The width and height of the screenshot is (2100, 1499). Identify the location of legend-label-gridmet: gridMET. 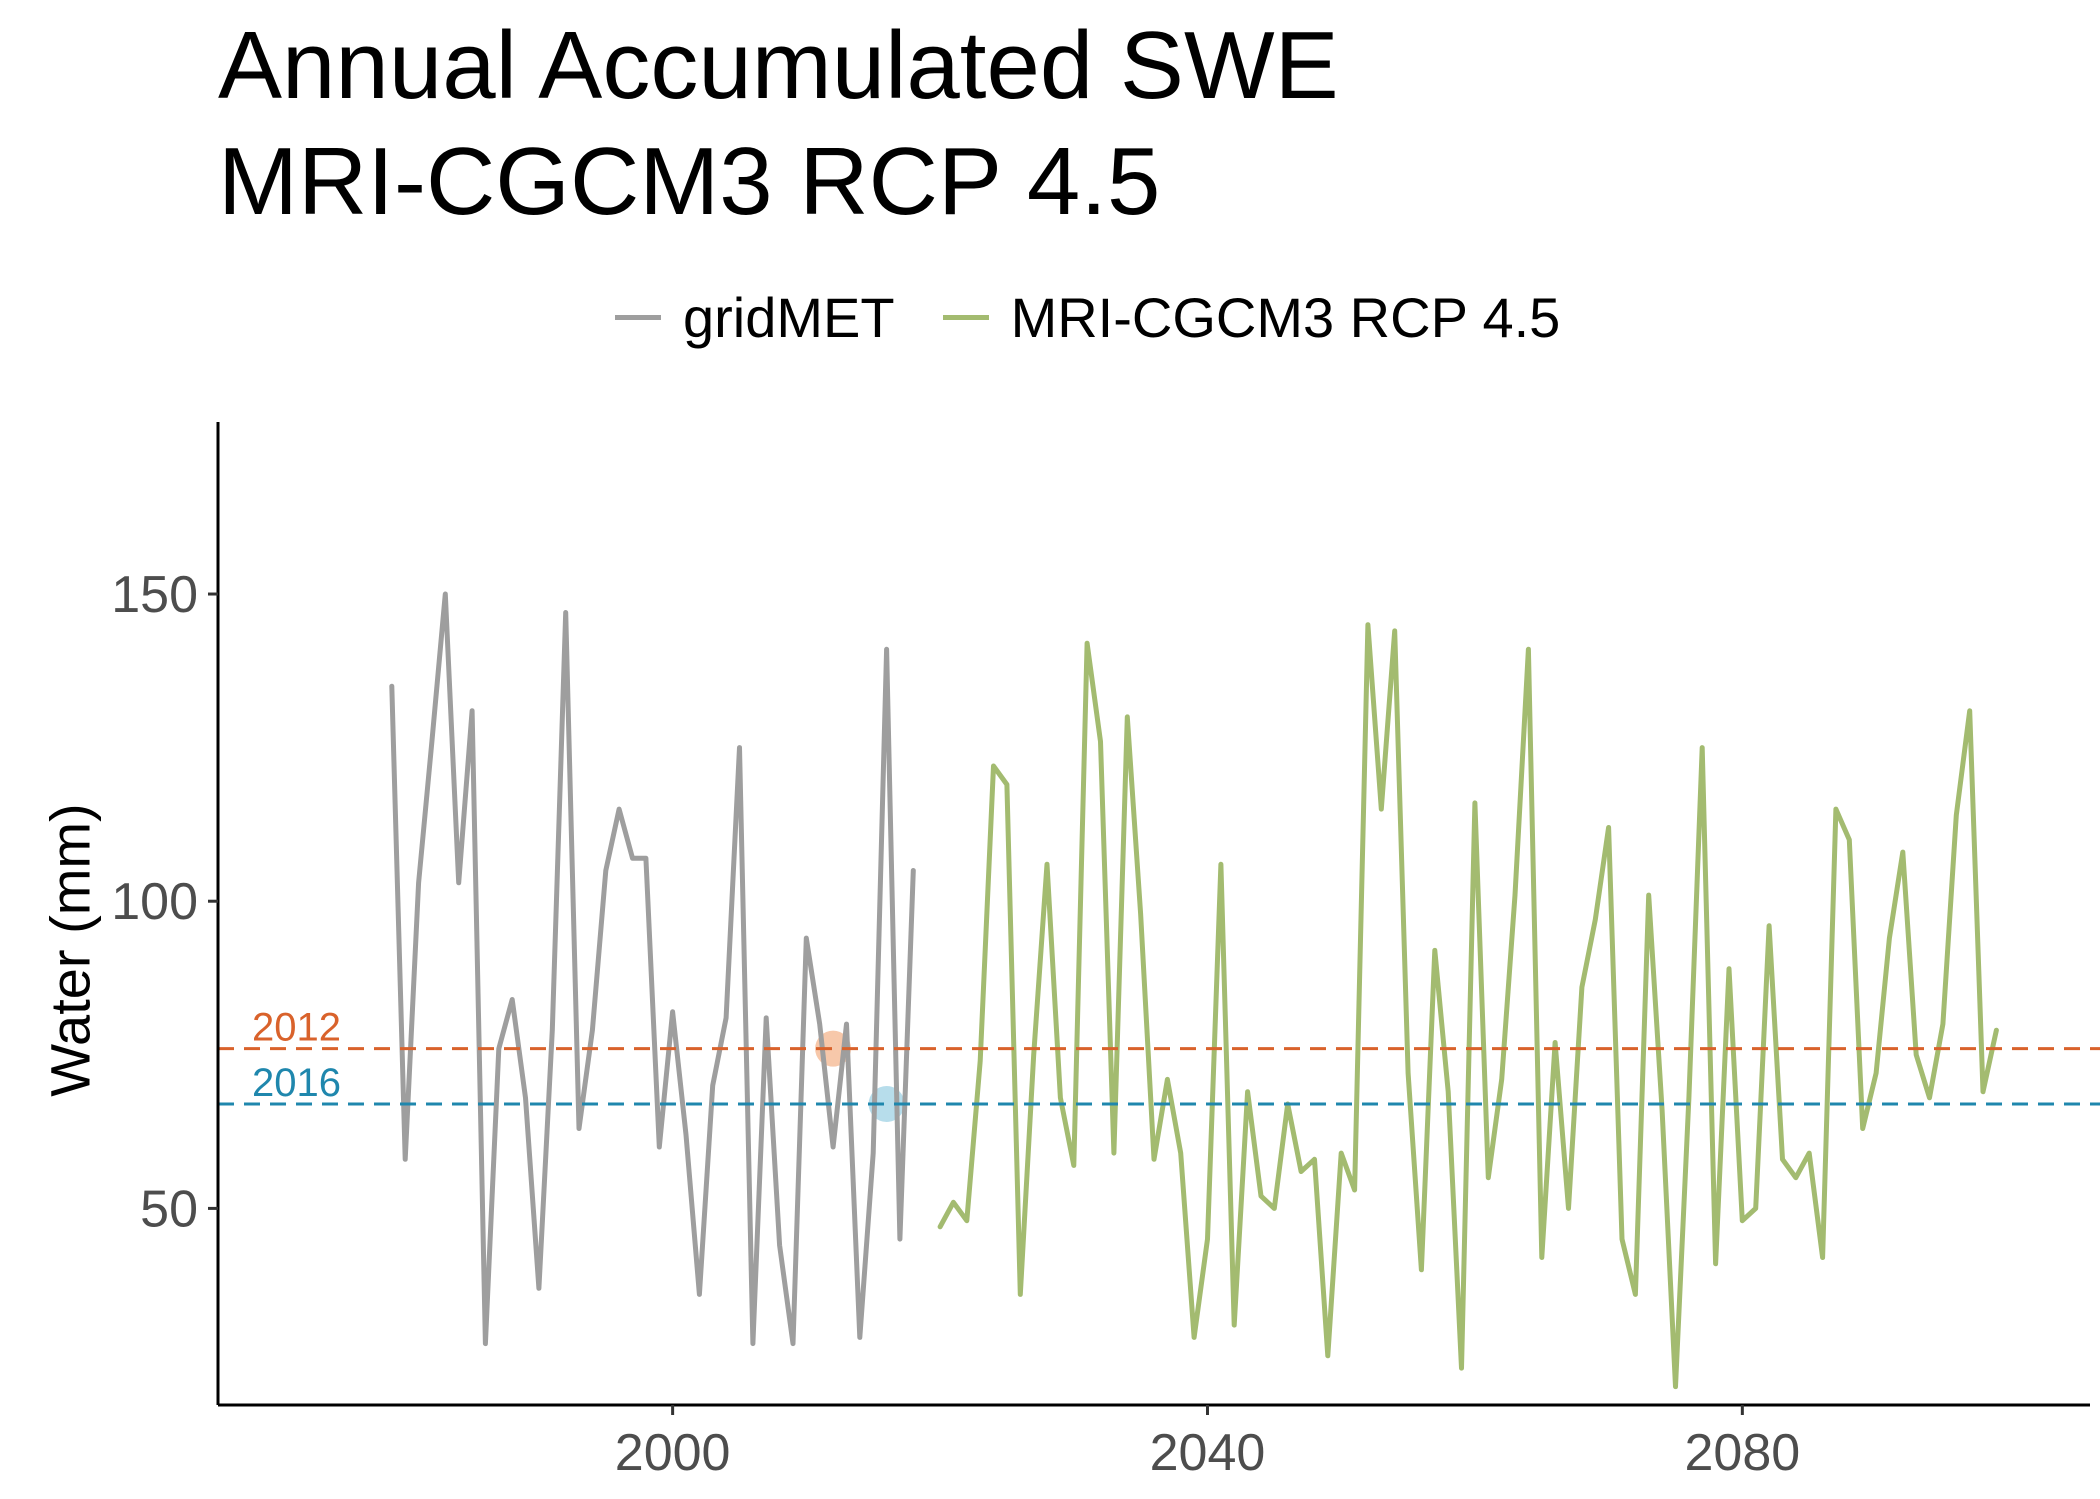
(789, 317).